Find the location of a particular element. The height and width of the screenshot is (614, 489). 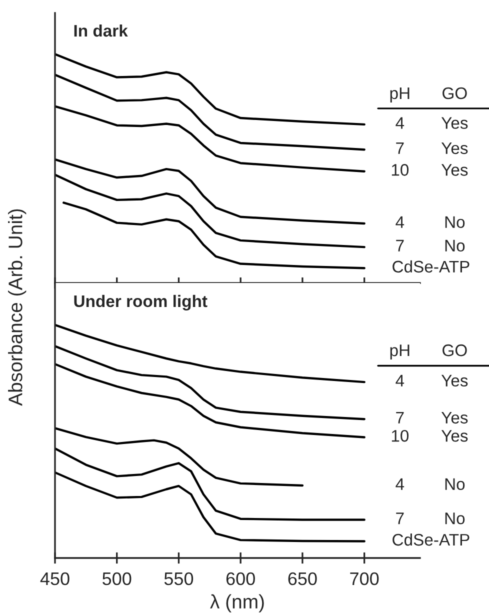

x-tick-label: 450 is located at coordinates (55, 579).